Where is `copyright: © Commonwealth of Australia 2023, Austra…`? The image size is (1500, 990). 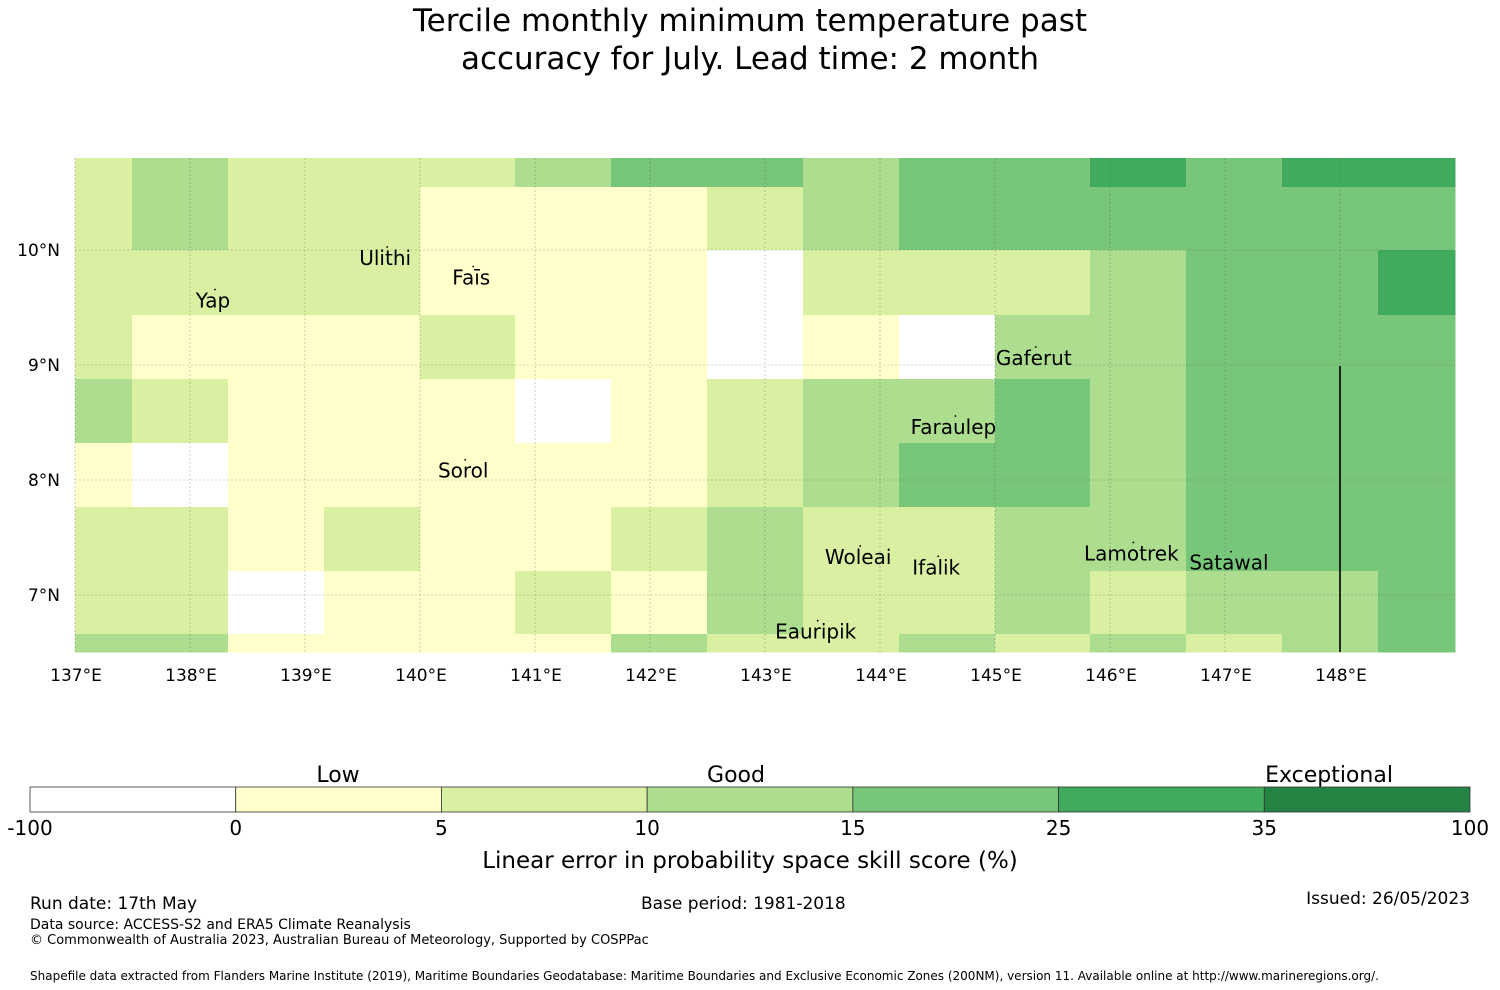 copyright: © Commonwealth of Australia 2023, Austra… is located at coordinates (339, 940).